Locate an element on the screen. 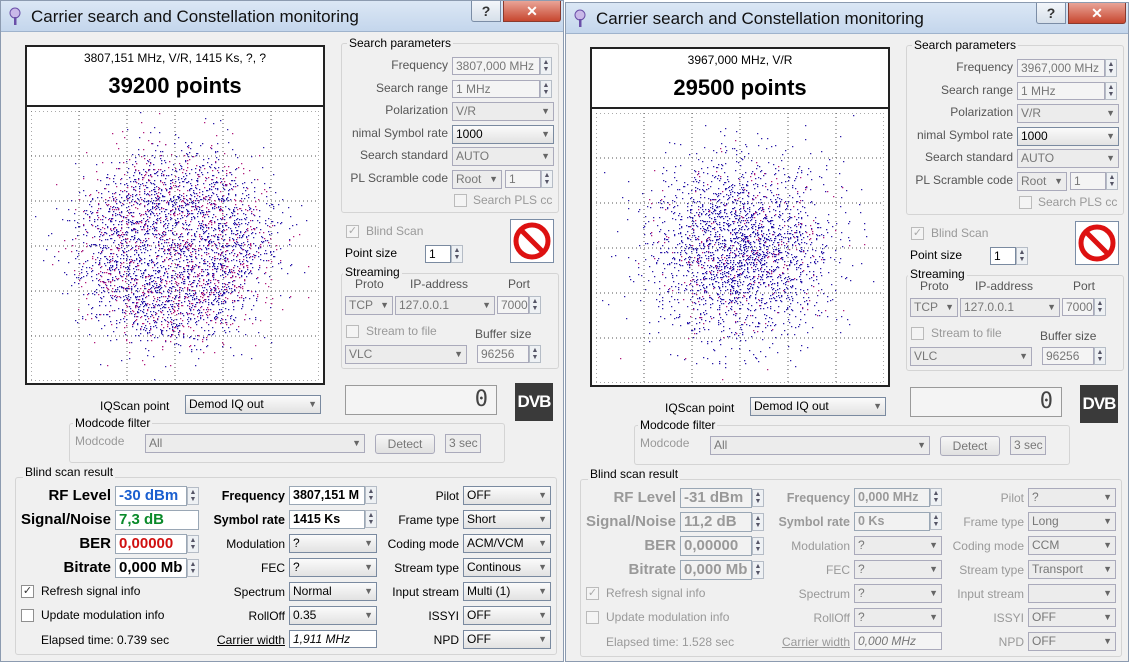  signal-noise-spinner: ▲ ▼ is located at coordinates (758, 522).